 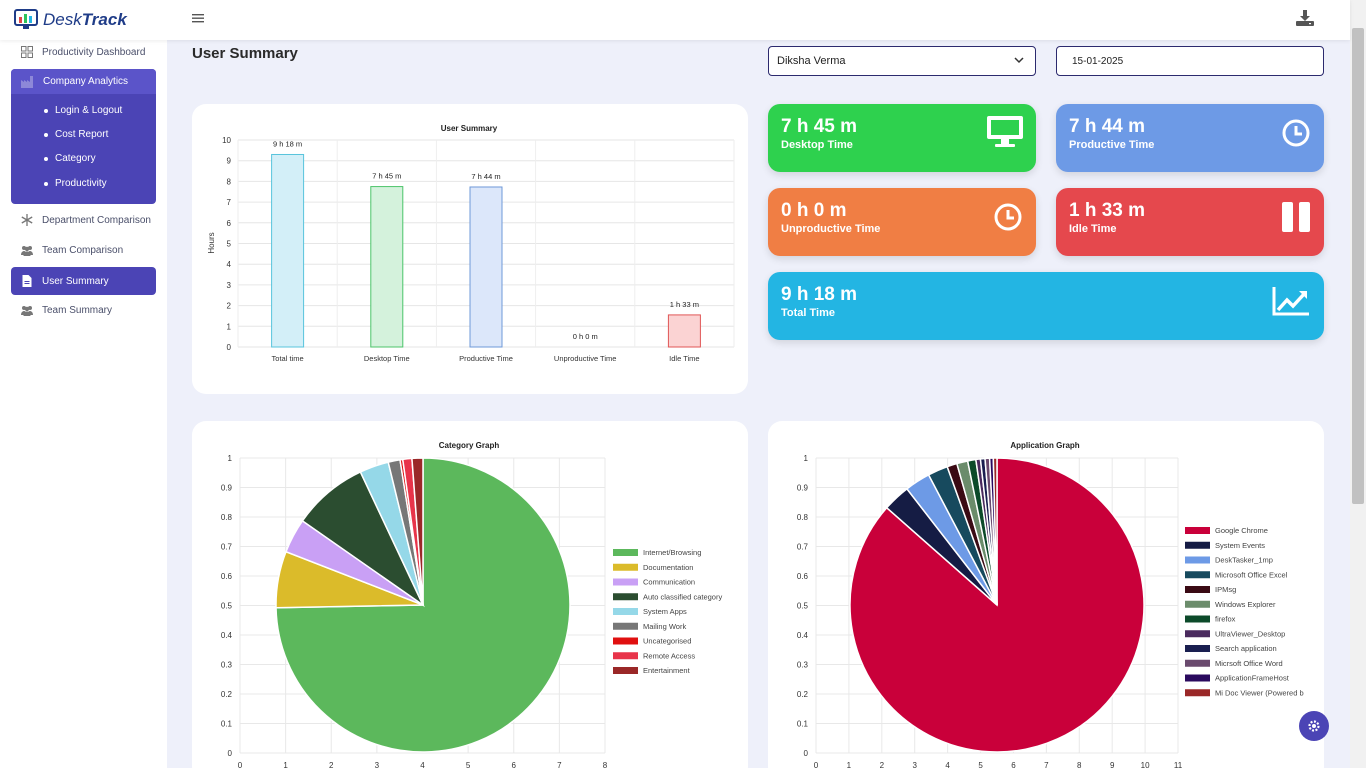 I want to click on sidebar-subitem-category: Category, so click(x=70, y=158).